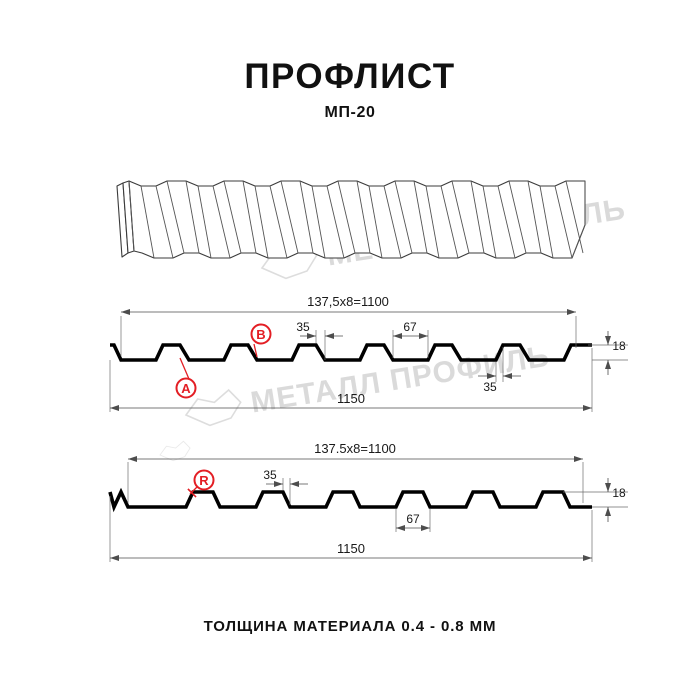 The width and height of the screenshot is (700, 700). What do you see at coordinates (410, 327) in the screenshot?
I see `dim-bottom-flat-67-label: 67` at bounding box center [410, 327].